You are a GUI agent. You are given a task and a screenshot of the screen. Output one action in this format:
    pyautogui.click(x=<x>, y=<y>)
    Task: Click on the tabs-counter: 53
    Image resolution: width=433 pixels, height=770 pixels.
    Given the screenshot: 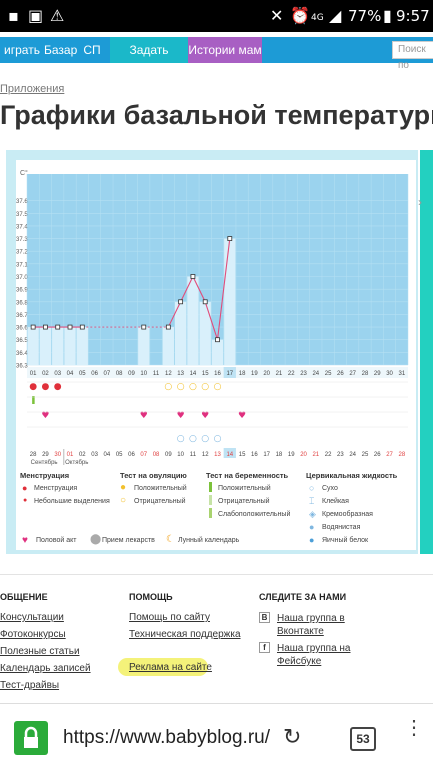 What is the action you would take?
    pyautogui.click(x=363, y=739)
    